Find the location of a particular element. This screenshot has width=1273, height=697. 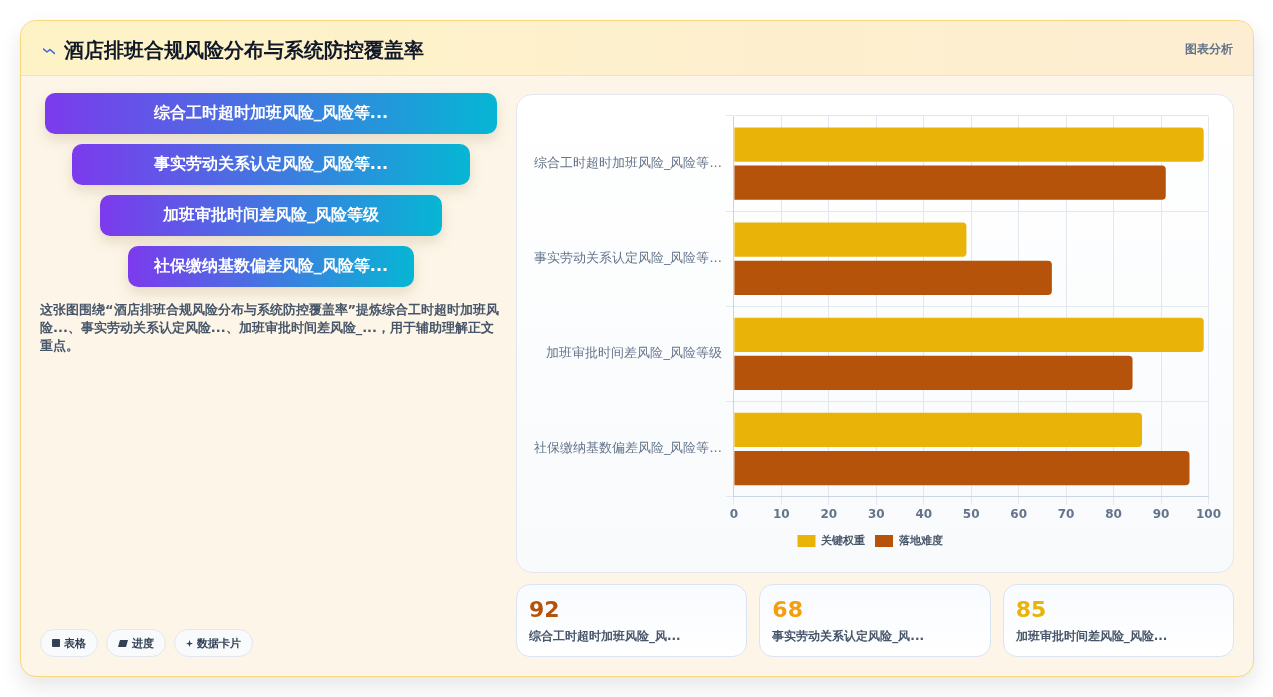

x-tick-label: 20 is located at coordinates (829, 513).